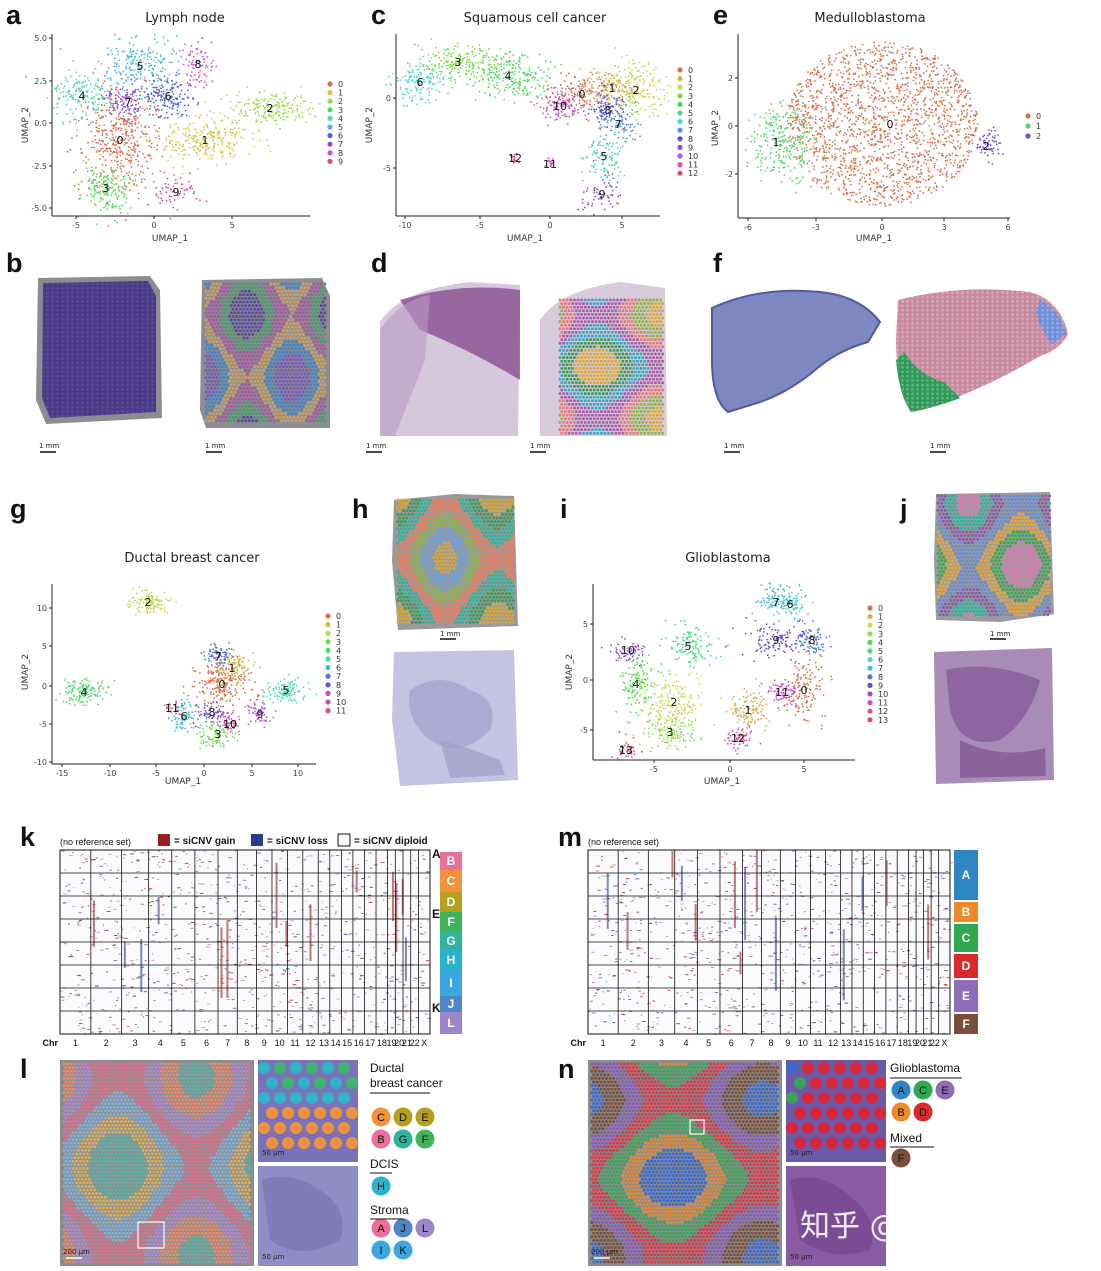 The width and height of the screenshot is (1101, 1271). Describe the element at coordinates (720, 15) in the screenshot. I see `panel-letter-e: e` at that location.